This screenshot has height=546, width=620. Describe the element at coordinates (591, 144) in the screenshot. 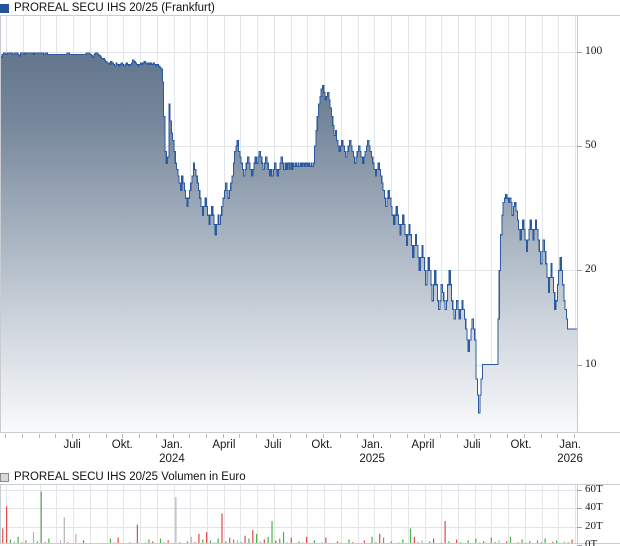

I see `y-tick-label: 50` at that location.